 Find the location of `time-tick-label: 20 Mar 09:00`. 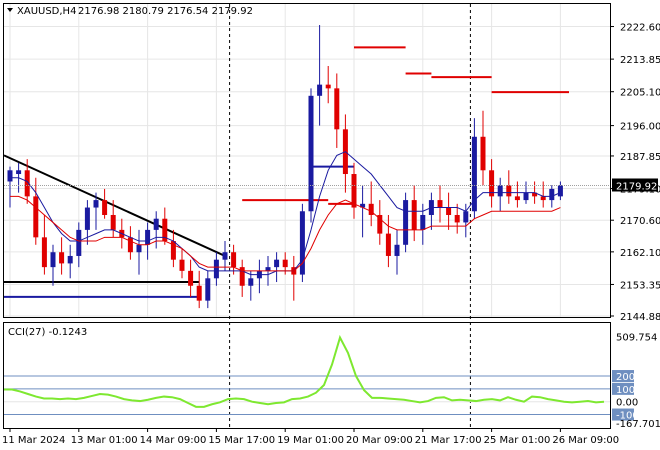

time-tick-label: 20 Mar 09:00 is located at coordinates (379, 440).